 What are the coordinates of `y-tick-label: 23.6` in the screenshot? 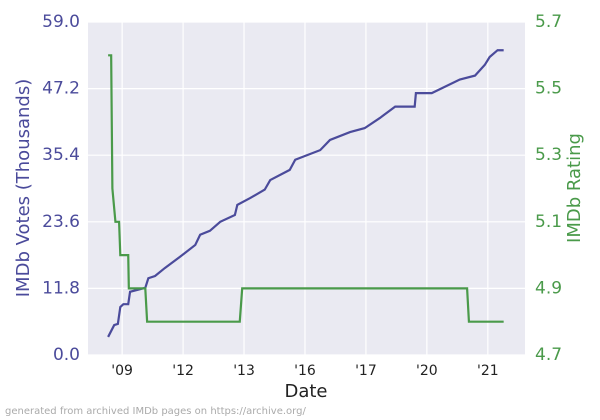 It's located at (61, 222).